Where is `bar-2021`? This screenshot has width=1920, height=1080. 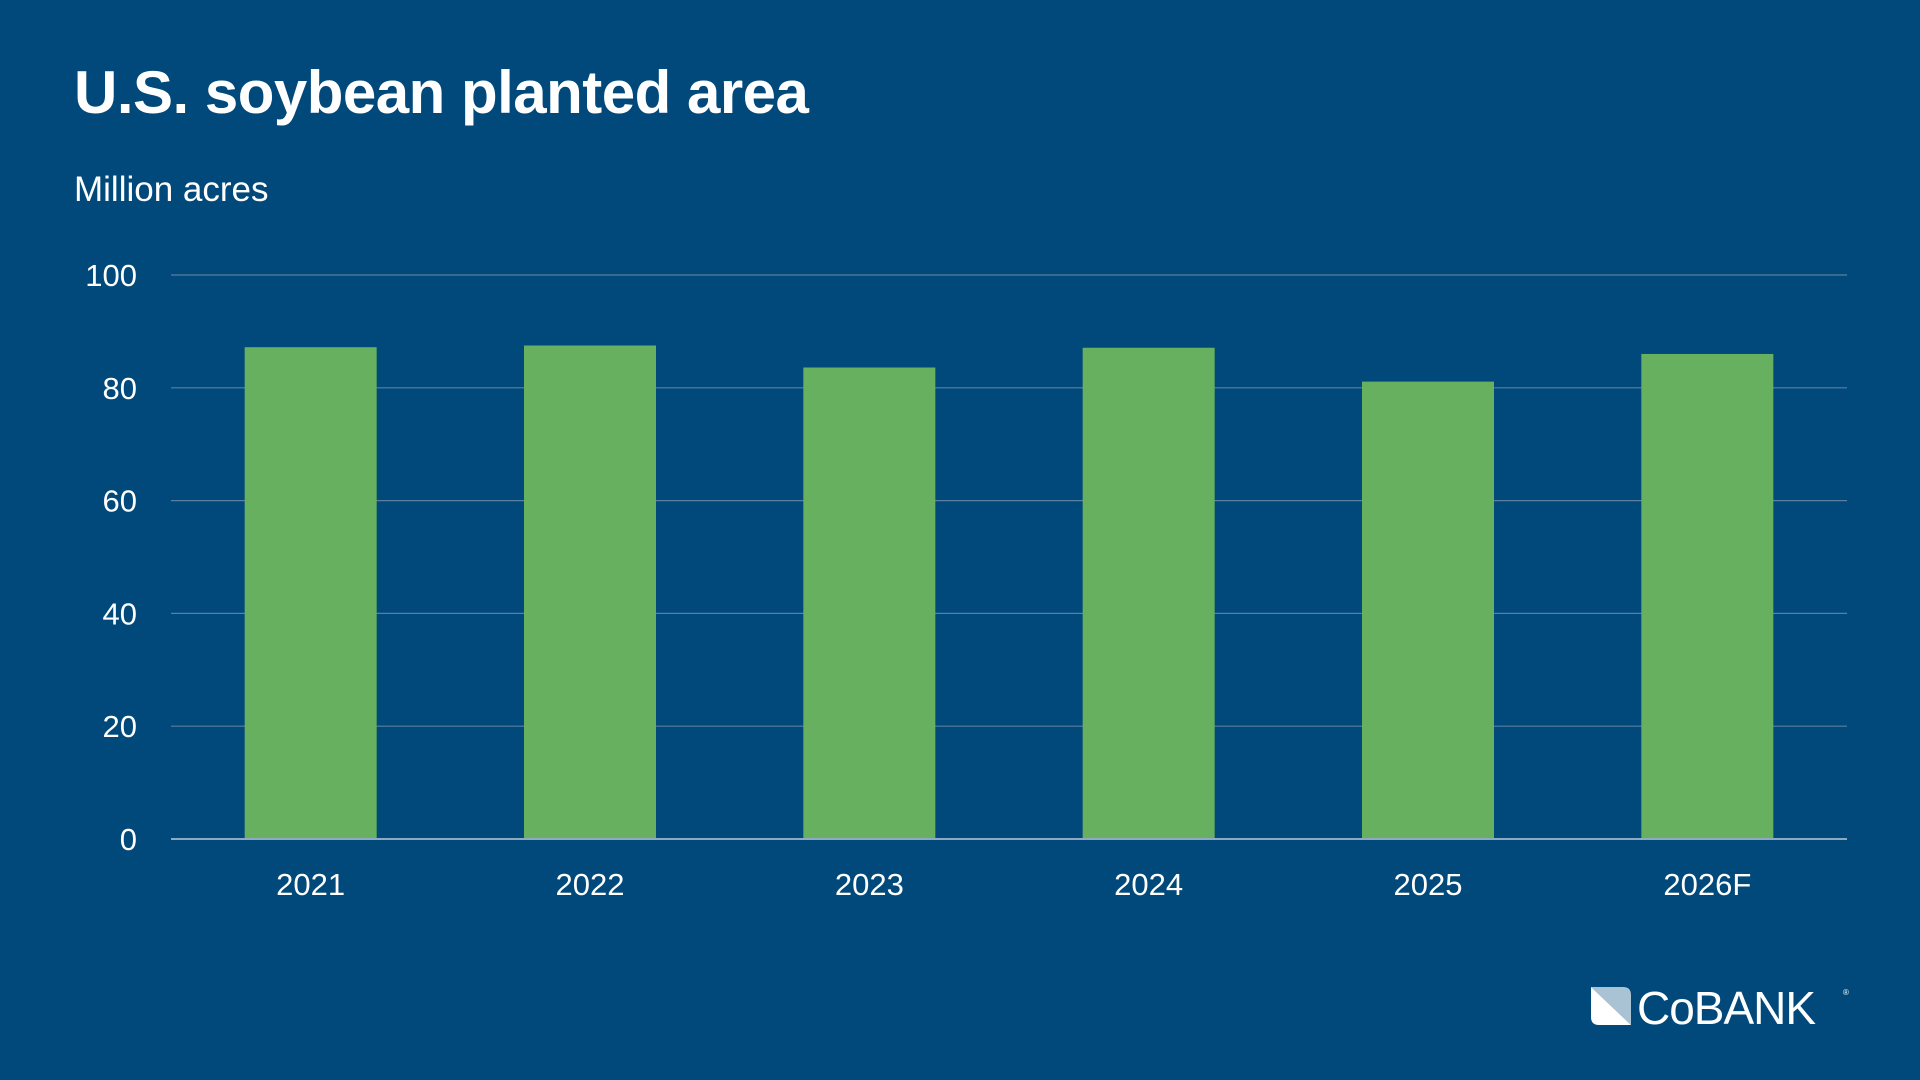
bar-2021 is located at coordinates (310, 592).